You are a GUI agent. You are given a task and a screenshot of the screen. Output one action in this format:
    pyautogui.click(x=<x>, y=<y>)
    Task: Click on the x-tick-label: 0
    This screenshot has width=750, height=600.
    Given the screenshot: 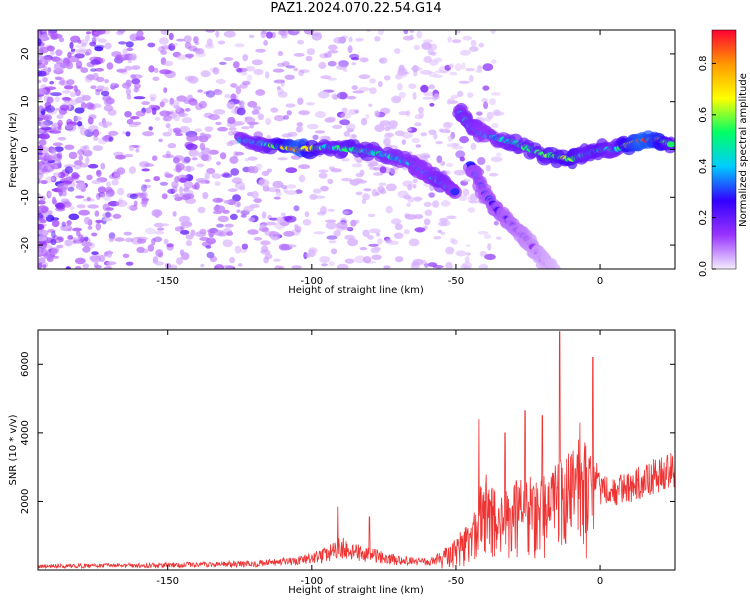 What is the action you would take?
    pyautogui.click(x=600, y=281)
    